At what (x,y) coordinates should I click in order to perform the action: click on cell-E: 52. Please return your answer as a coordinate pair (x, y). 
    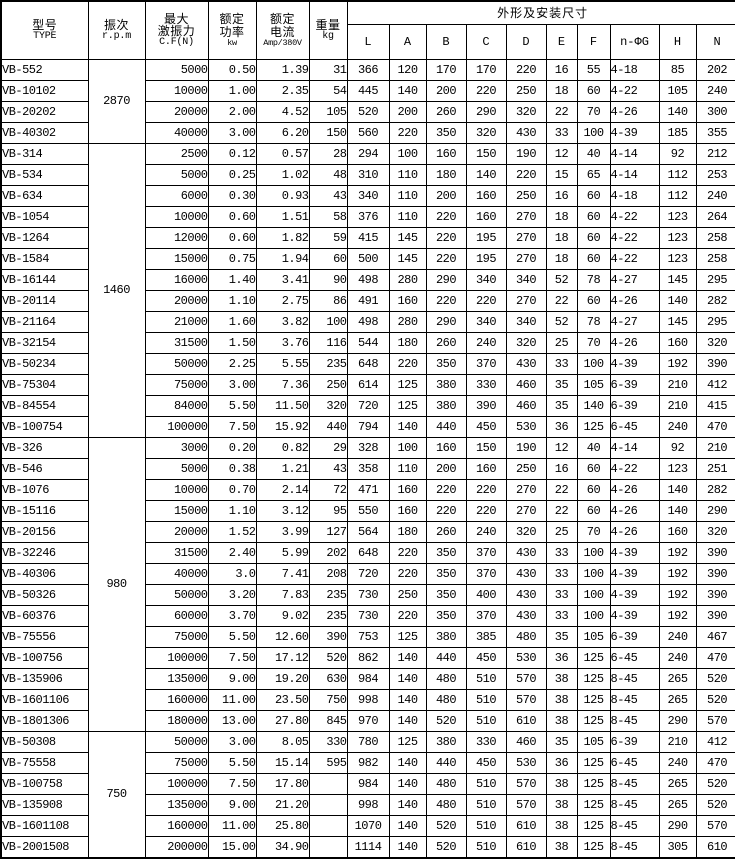
    Looking at the image, I should click on (561, 322).